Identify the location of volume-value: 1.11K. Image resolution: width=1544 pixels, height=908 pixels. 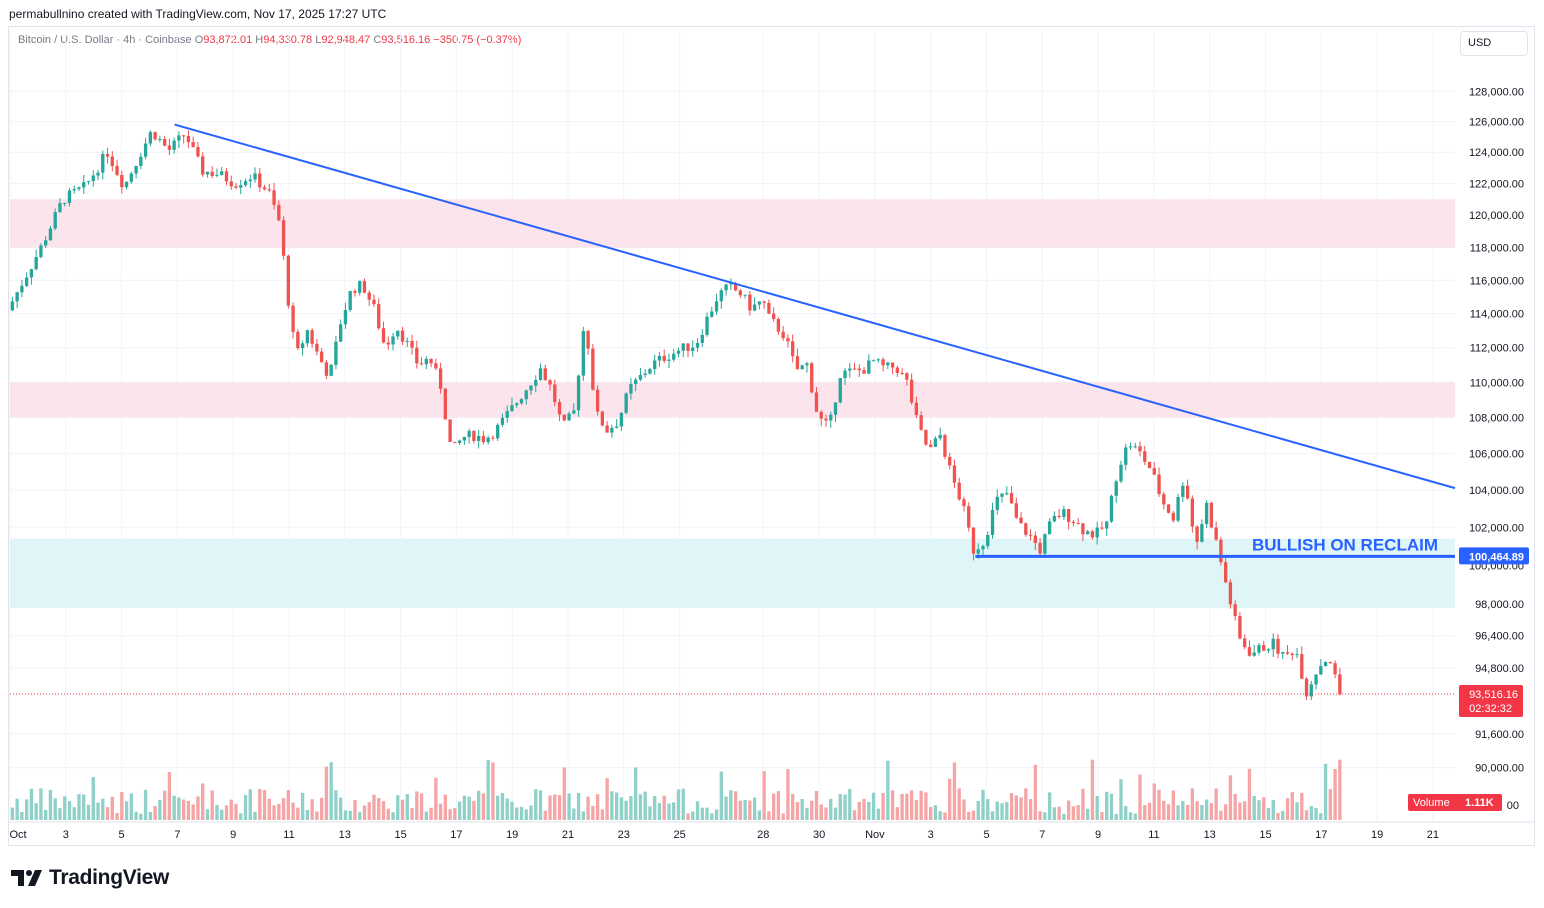
(1479, 803).